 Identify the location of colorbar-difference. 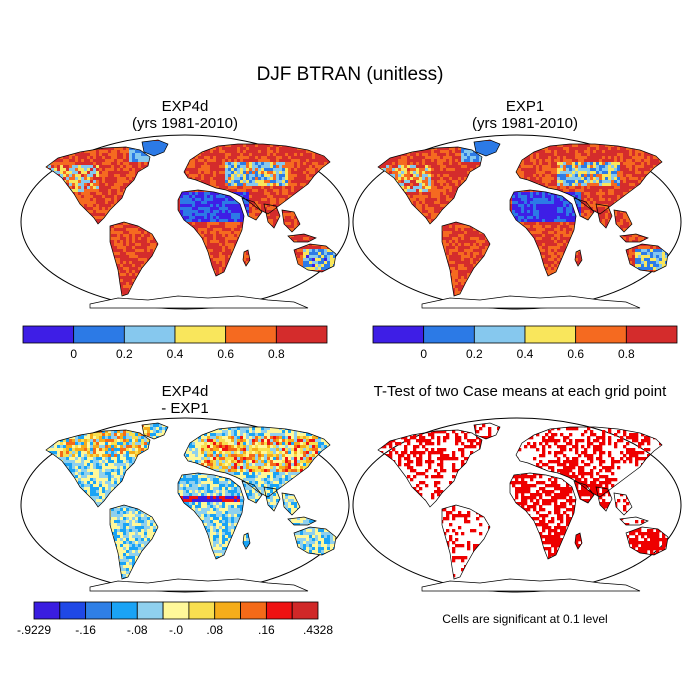
(176, 610).